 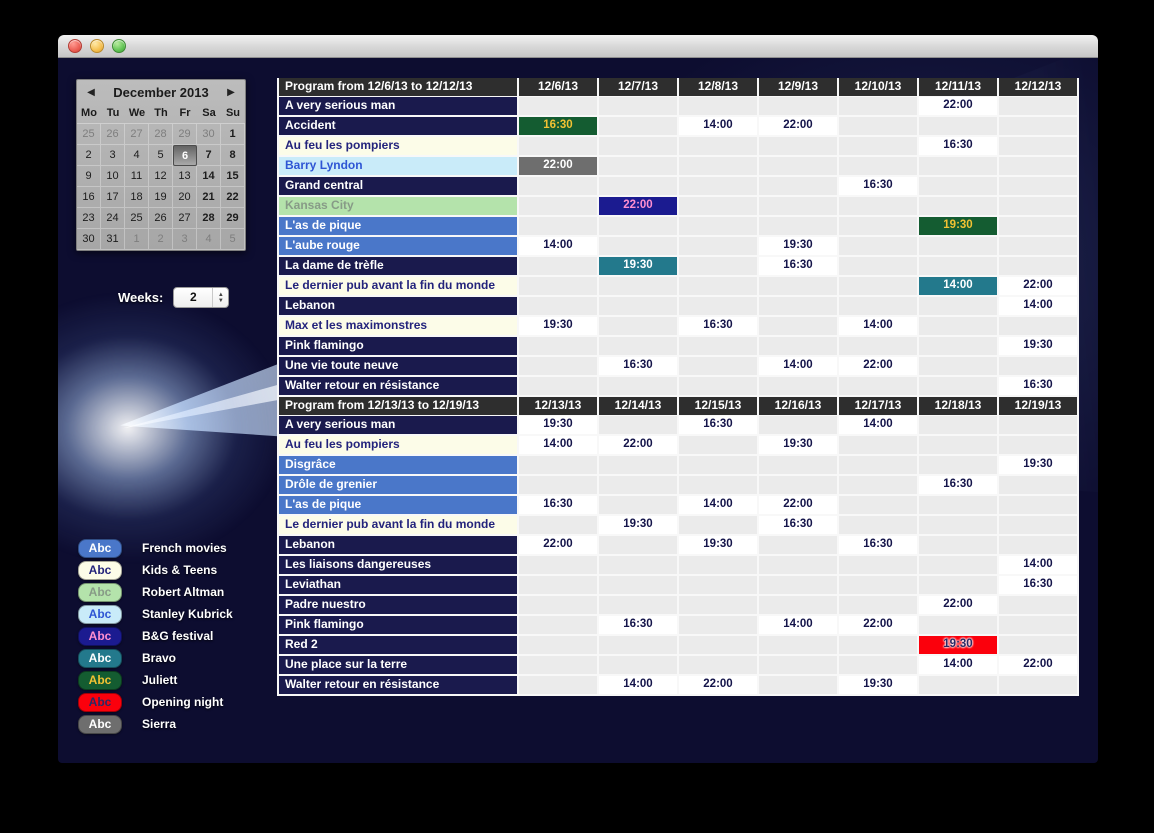 I want to click on calendar-next-icon: ▶, so click(x=231, y=92).